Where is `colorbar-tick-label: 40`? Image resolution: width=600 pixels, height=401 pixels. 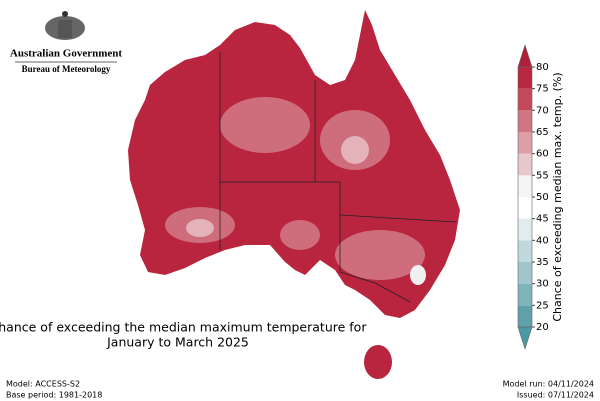 colorbar-tick-label: 40 is located at coordinates (542, 240).